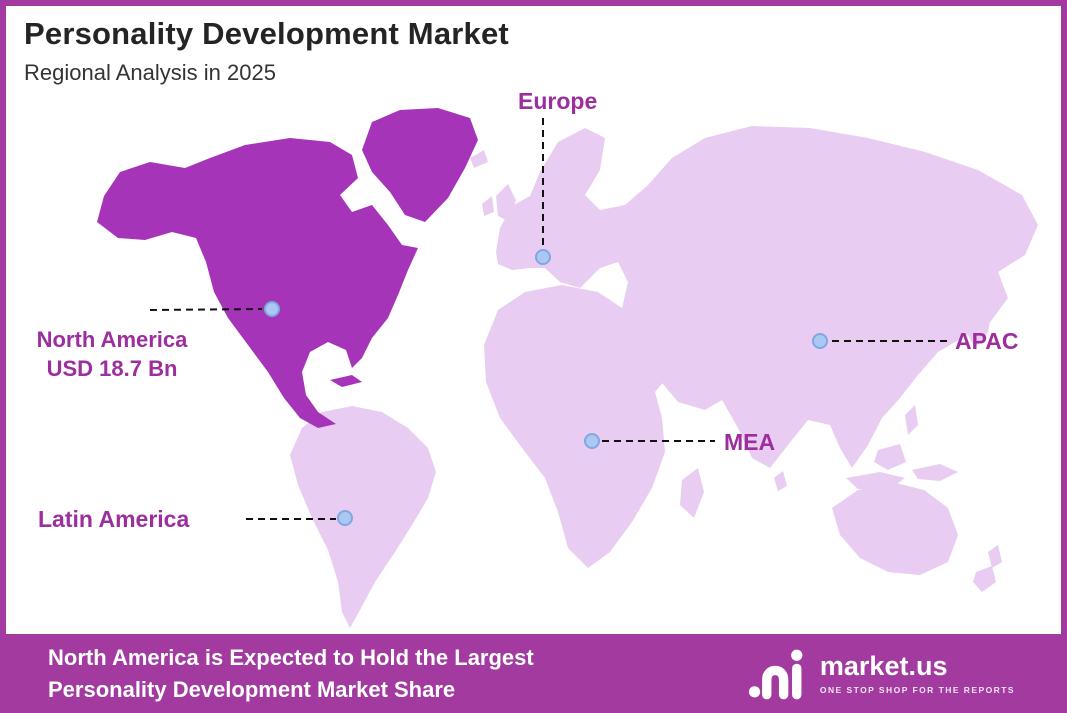 This screenshot has height=713, width=1067. Describe the element at coordinates (917, 689) in the screenshot. I see `logo-tagline: ONE STOP SHOP FOR THE REPORTS` at that location.